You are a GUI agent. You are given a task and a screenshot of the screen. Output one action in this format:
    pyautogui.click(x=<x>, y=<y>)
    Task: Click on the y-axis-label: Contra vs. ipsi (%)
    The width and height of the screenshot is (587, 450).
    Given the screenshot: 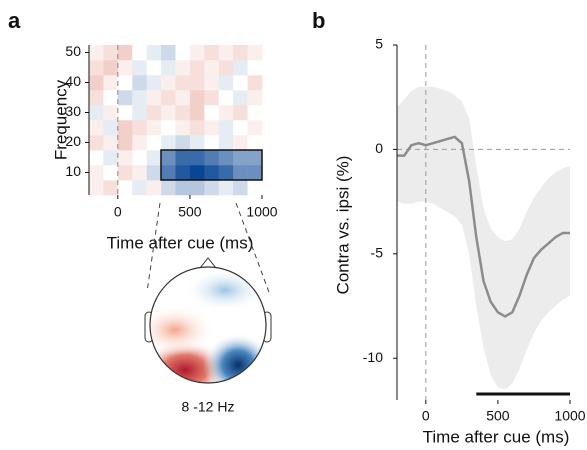 What is the action you would take?
    pyautogui.click(x=342, y=225)
    